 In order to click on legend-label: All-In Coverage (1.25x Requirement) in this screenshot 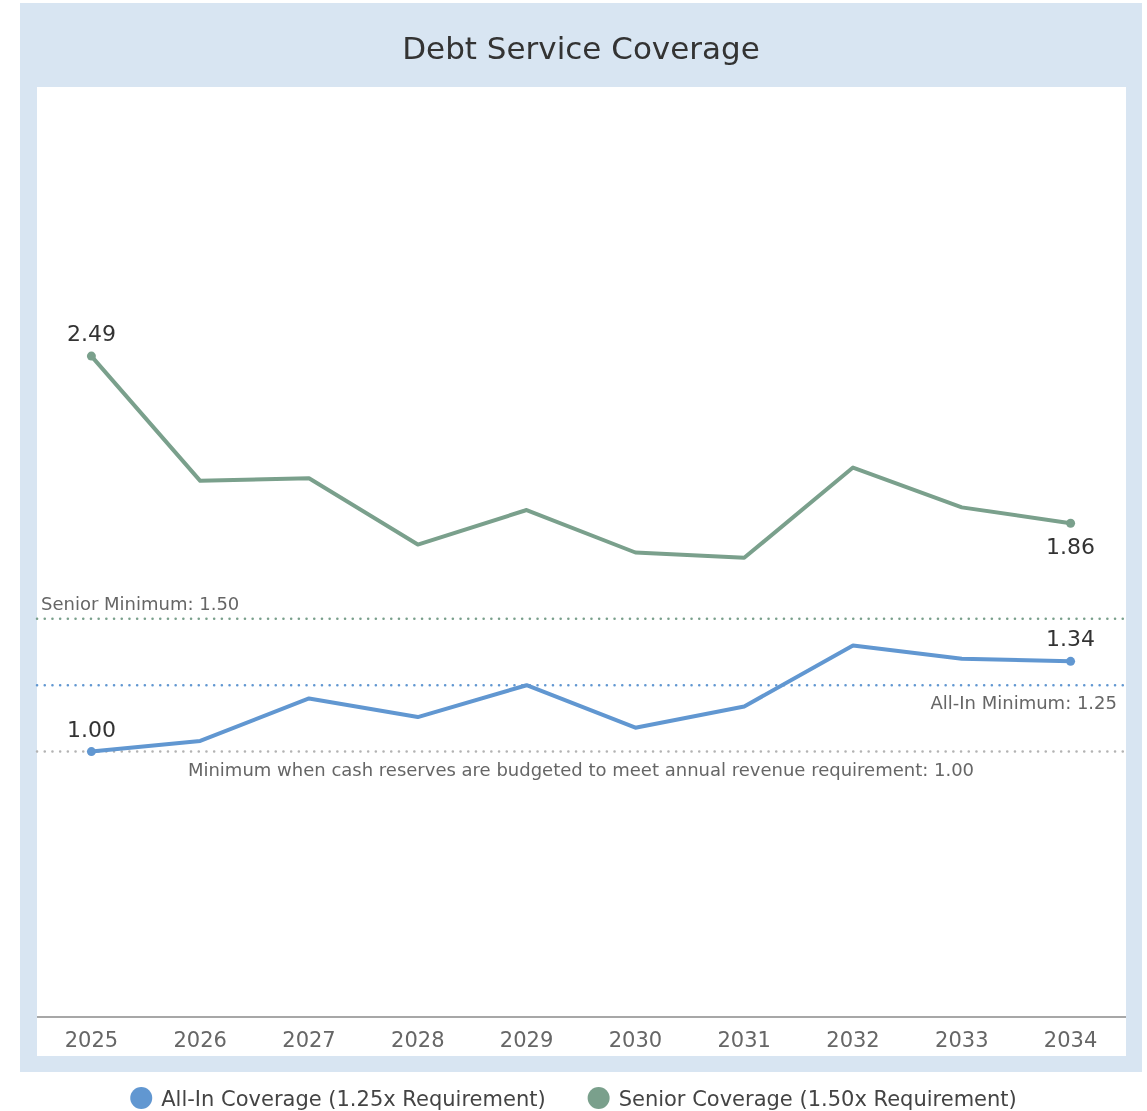, I will do `click(353, 1099)`.